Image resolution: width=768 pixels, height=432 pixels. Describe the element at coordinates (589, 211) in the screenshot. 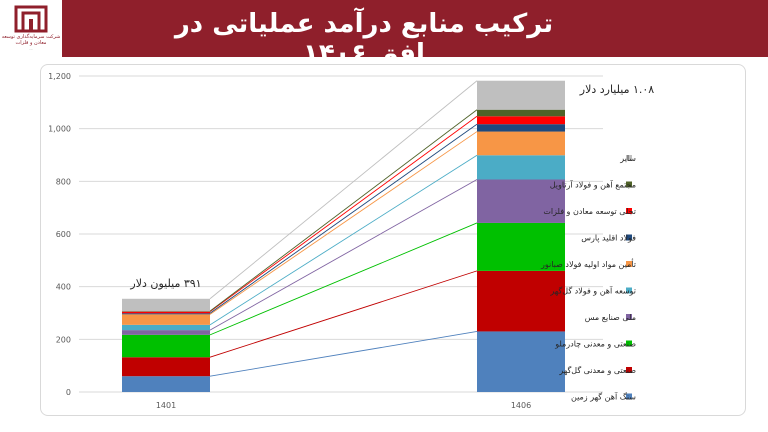

I see `legend-label: تجلی توسعه معادن و فلزات` at that location.